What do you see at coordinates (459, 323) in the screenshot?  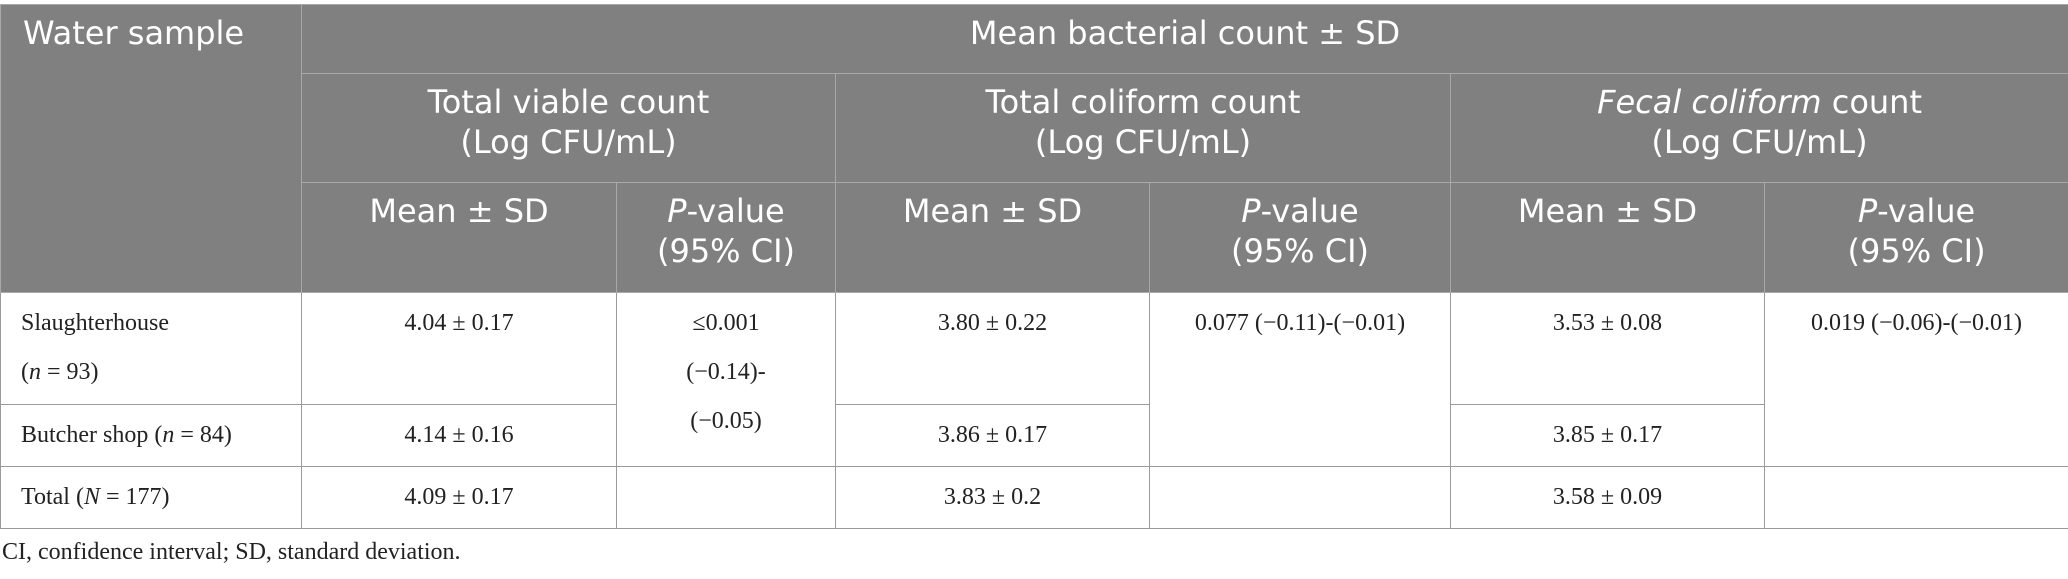 I see `cell-text: 4.04 ± 0.17` at bounding box center [459, 323].